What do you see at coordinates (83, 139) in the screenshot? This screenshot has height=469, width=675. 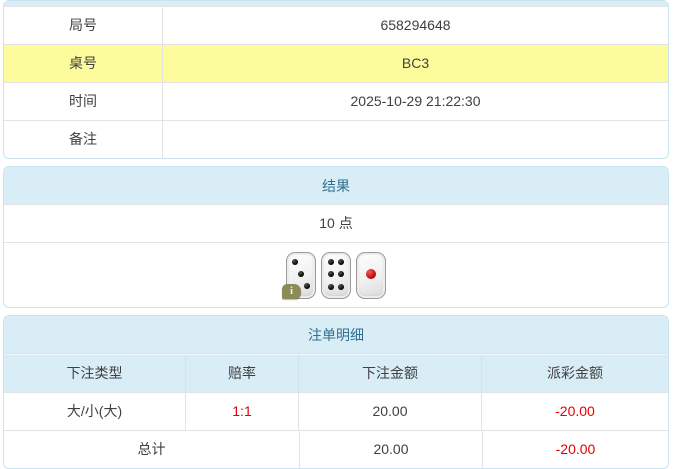 I see `remark-label: 备注` at bounding box center [83, 139].